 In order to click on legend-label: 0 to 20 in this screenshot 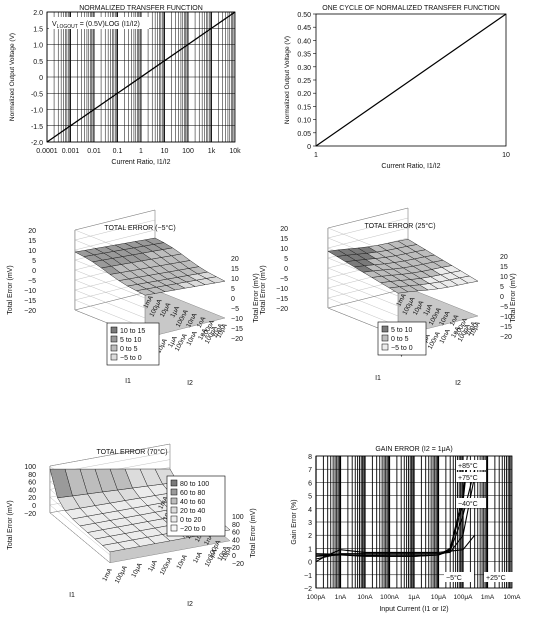, I will do `click(191, 520)`.